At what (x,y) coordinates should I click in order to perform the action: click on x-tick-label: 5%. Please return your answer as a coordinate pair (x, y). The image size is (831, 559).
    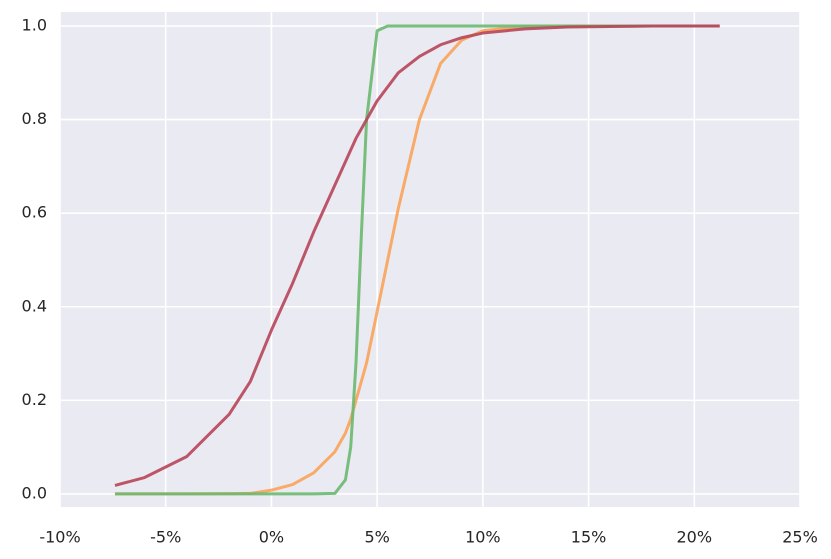
    Looking at the image, I should click on (376, 537).